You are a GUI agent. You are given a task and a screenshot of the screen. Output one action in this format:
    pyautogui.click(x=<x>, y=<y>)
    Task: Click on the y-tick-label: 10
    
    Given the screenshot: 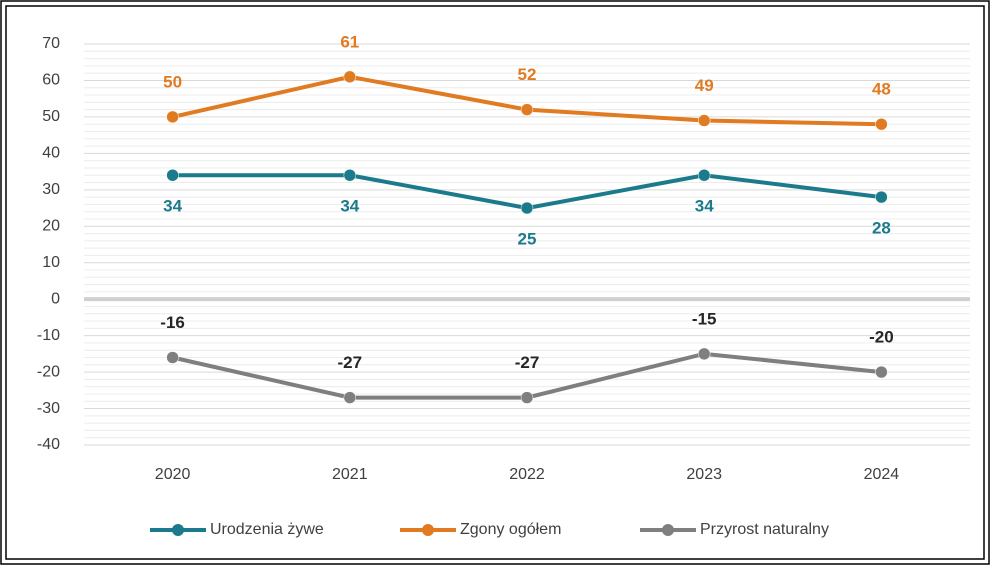 What is the action you would take?
    pyautogui.click(x=51, y=262)
    